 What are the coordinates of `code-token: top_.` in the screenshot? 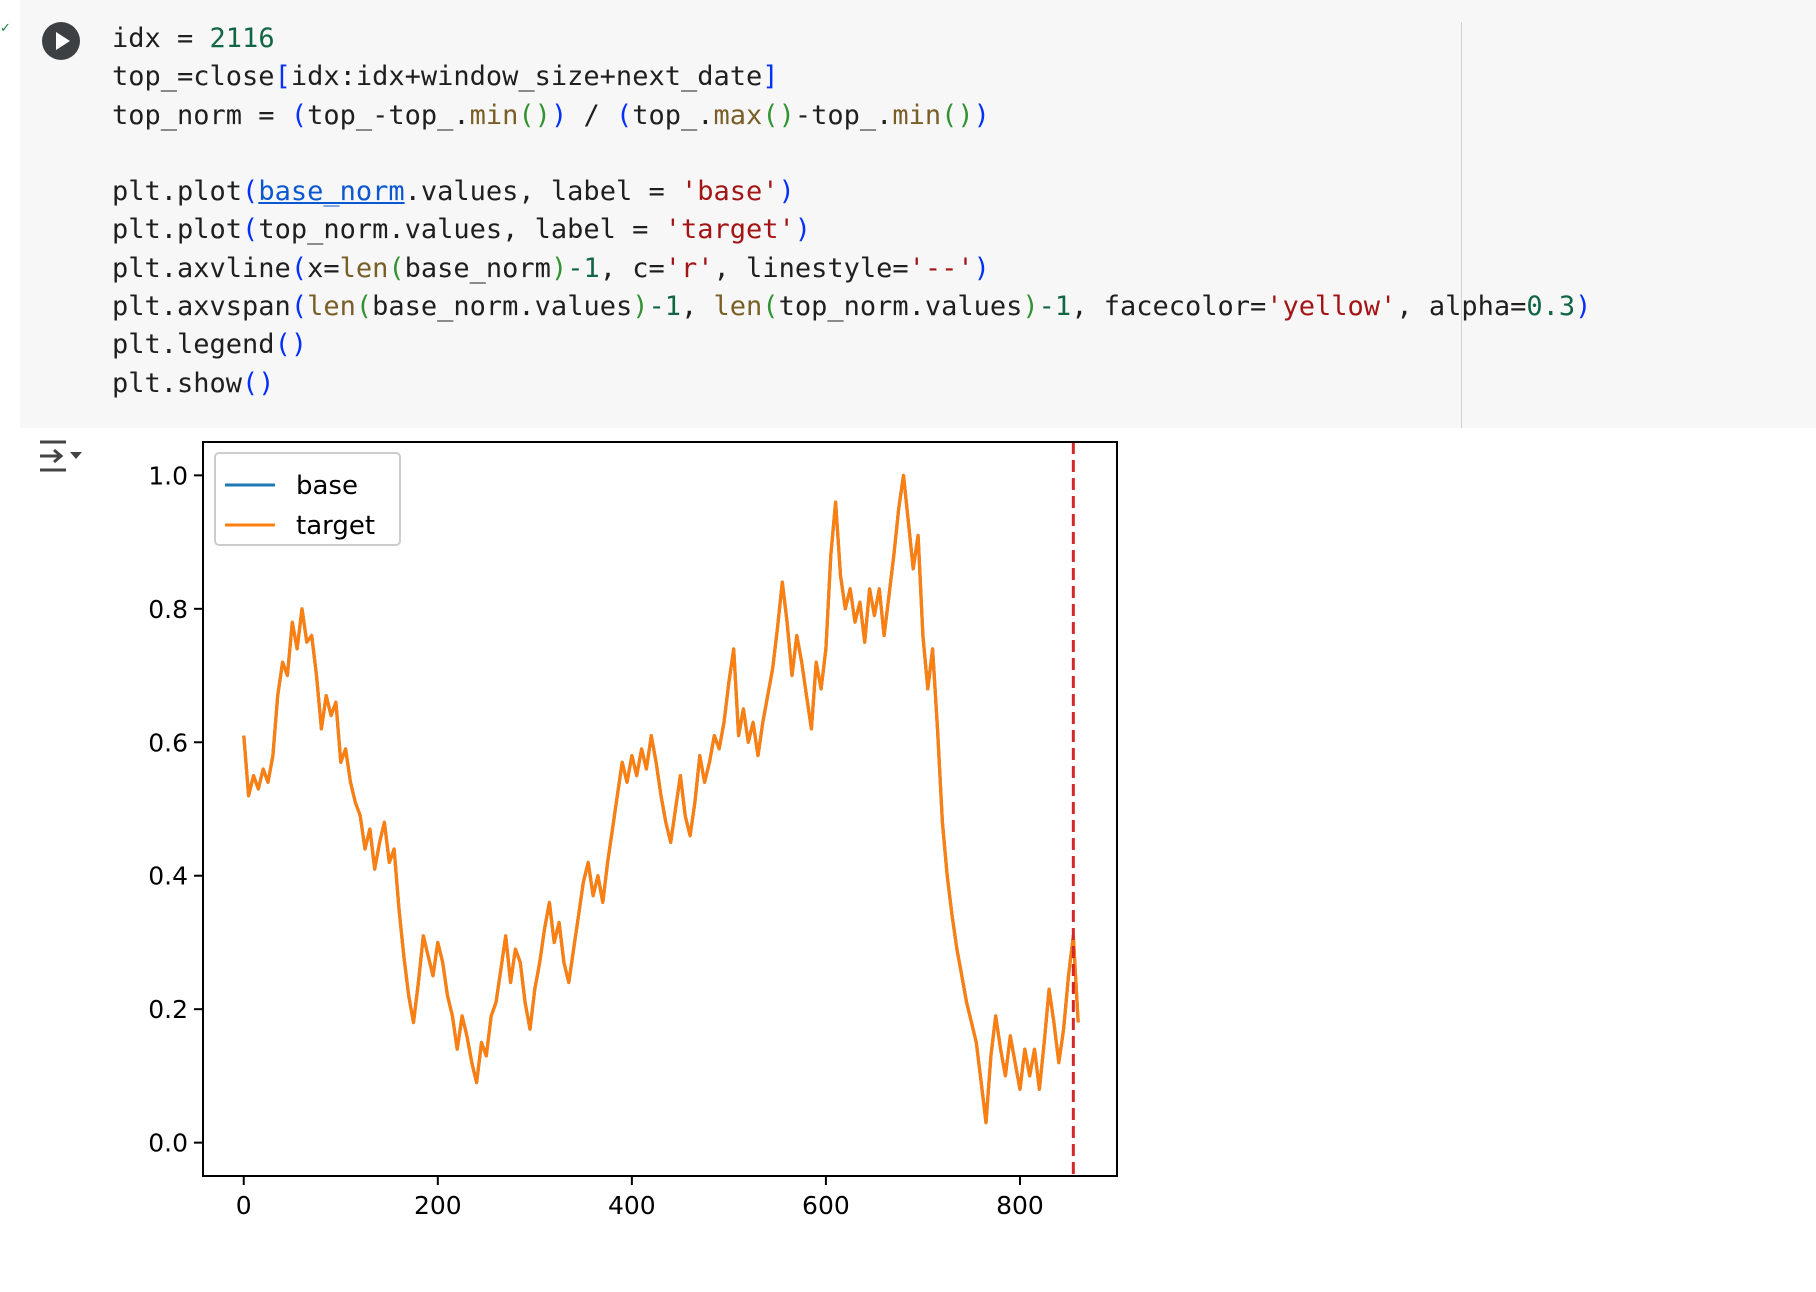 It's located at (673, 115).